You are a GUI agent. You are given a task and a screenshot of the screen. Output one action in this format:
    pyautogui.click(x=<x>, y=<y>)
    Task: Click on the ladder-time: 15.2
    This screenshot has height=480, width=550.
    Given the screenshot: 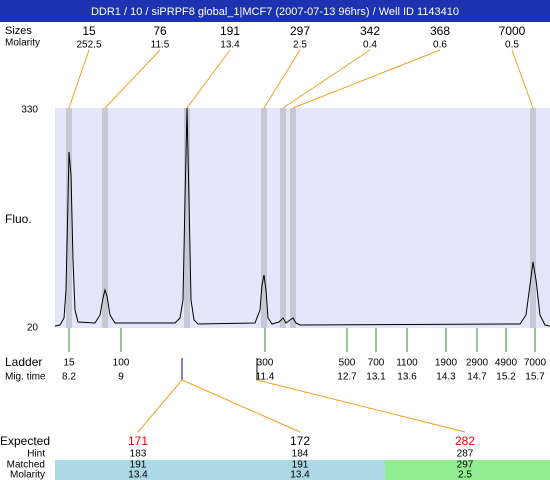 What is the action you would take?
    pyautogui.click(x=506, y=377)
    